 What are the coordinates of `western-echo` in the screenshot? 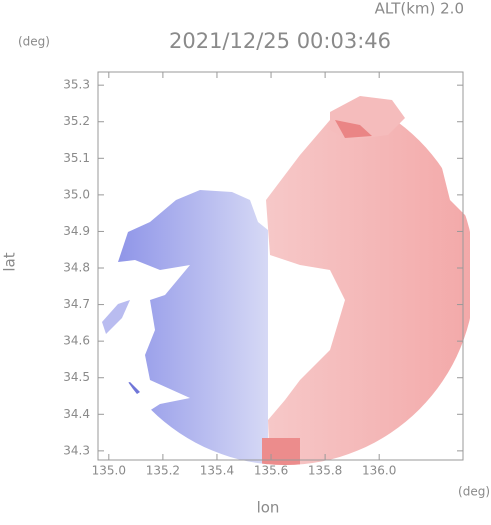 It's located at (116, 317).